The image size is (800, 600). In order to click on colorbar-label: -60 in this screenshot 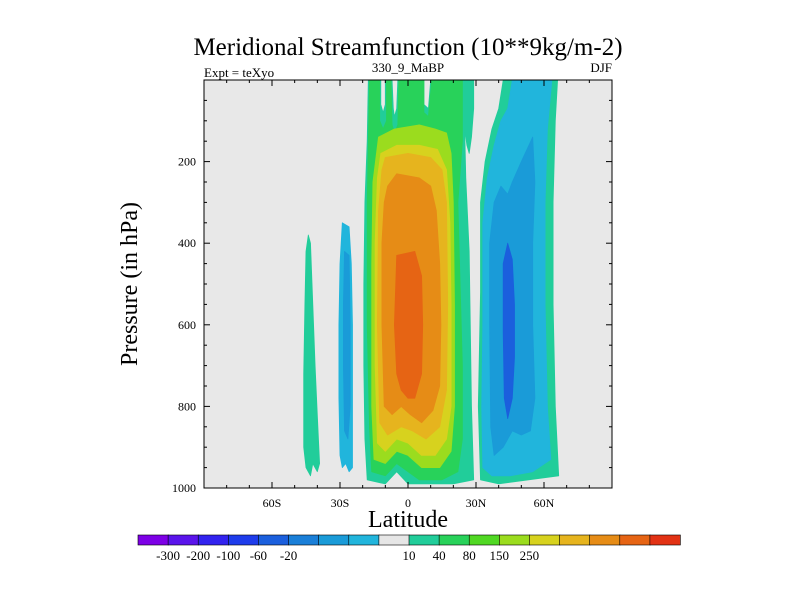, I will do `click(258, 555)`.